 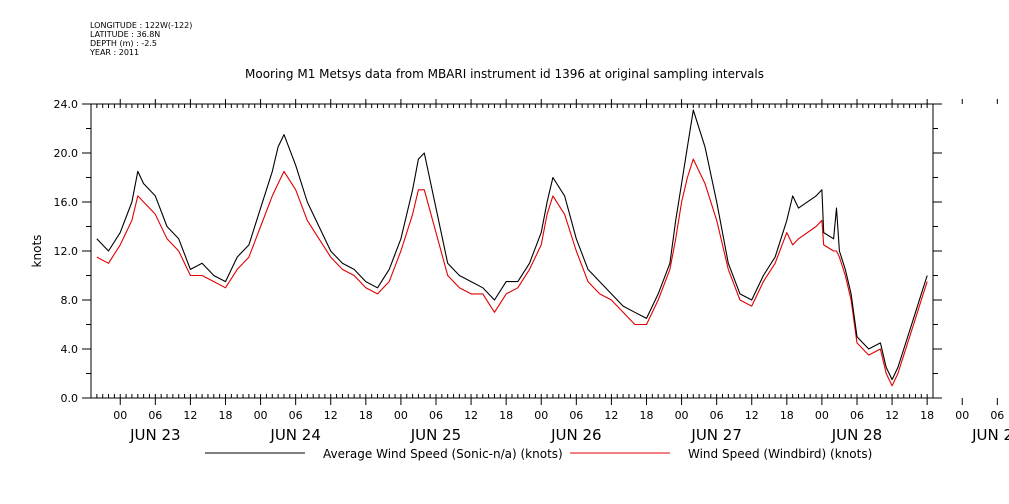 I want to click on longitude-text: LONGITUDE : 122W(-122), so click(x=141, y=25).